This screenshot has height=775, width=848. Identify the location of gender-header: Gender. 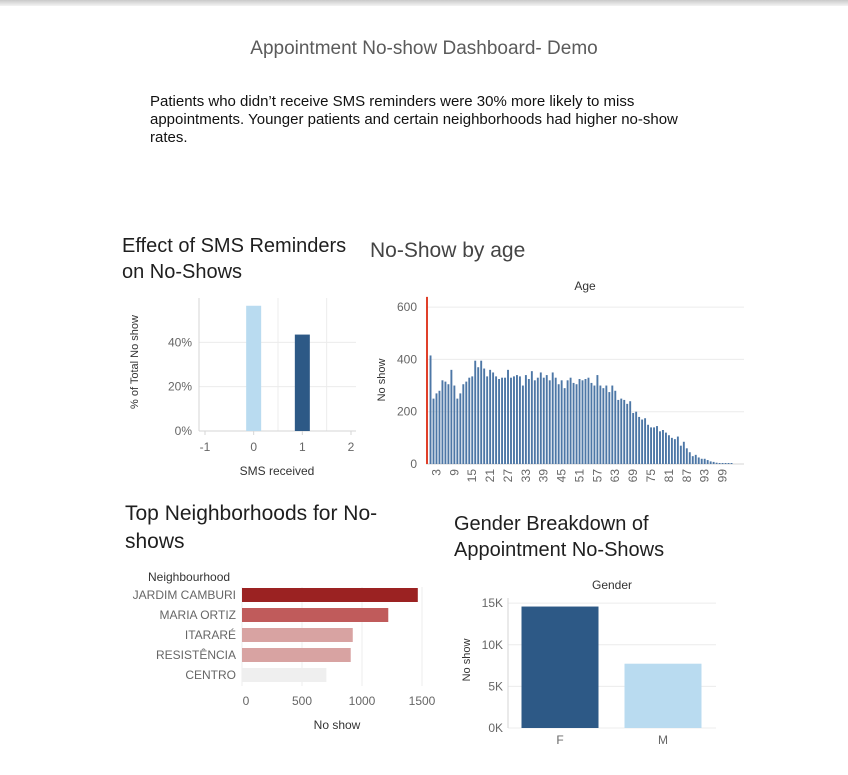
(612, 585).